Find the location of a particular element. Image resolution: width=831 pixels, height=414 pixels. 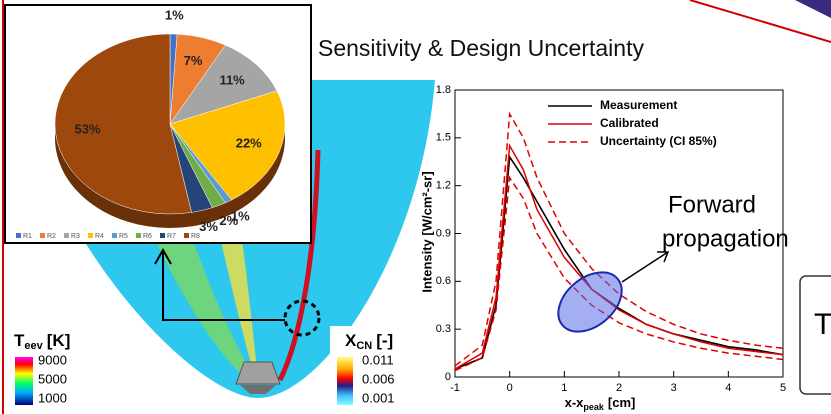

y-tick-label: 1.2 is located at coordinates (443, 186).